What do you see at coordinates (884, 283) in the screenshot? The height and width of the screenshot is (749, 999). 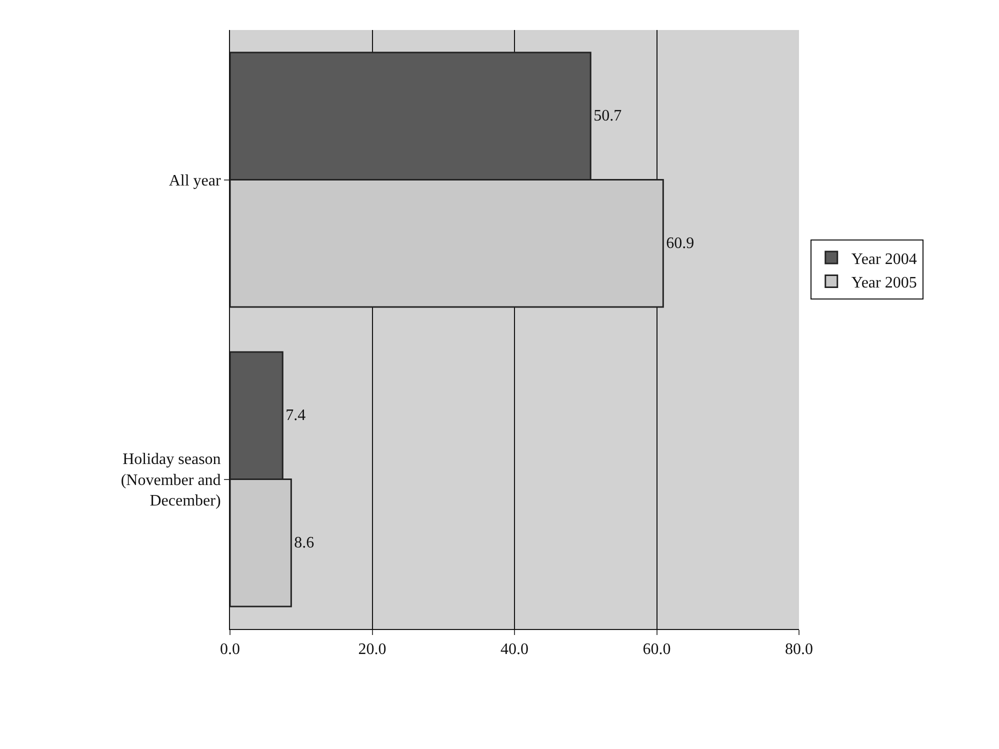 I see `legend-label: Year 2005` at bounding box center [884, 283].